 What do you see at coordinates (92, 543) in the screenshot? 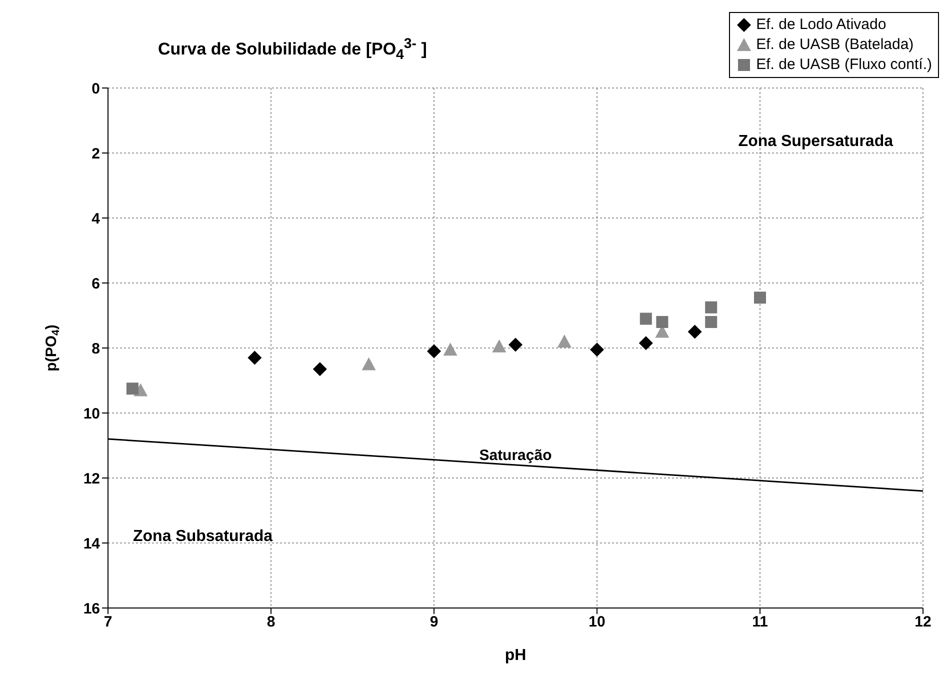
I see `y-tick-label: 14` at bounding box center [92, 543].